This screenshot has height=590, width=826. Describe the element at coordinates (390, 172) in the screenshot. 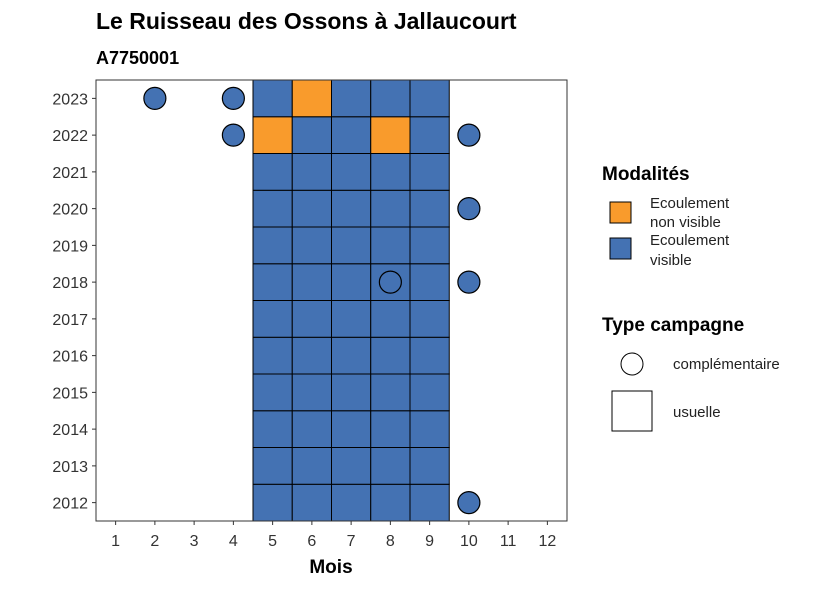

I see `tile-2021-m8` at that location.